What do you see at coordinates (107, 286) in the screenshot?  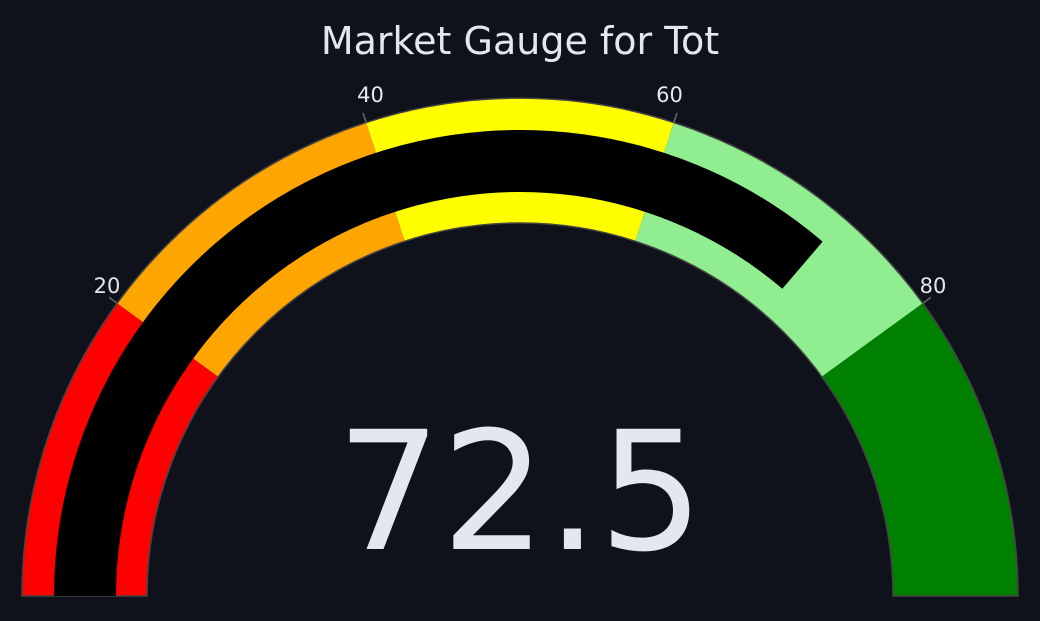 I see `gauge-tick-label-20: 20` at bounding box center [107, 286].